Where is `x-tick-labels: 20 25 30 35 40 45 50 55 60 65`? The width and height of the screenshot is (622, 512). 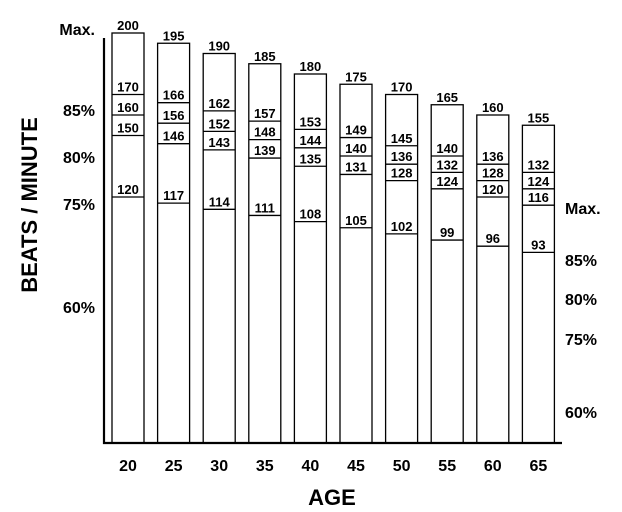 x-tick-labels: 20 25 30 35 40 45 50 55 60 65 is located at coordinates (333, 466).